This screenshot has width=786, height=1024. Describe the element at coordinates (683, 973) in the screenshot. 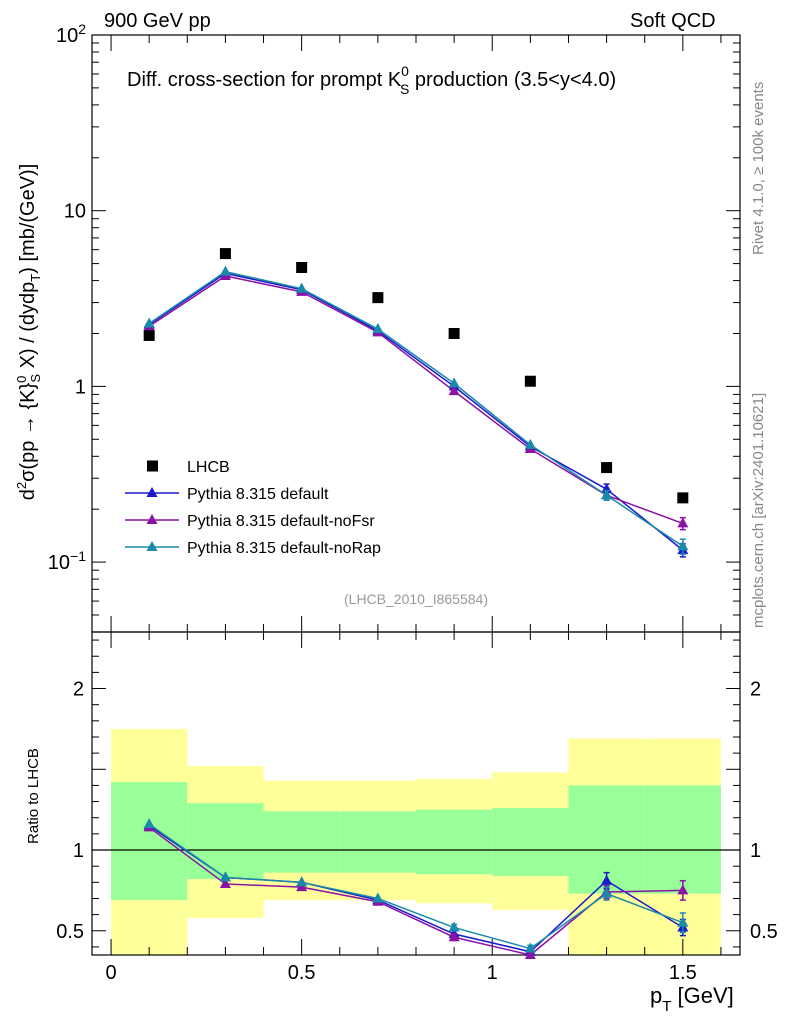

I see `x-tick-label: 1.5` at that location.